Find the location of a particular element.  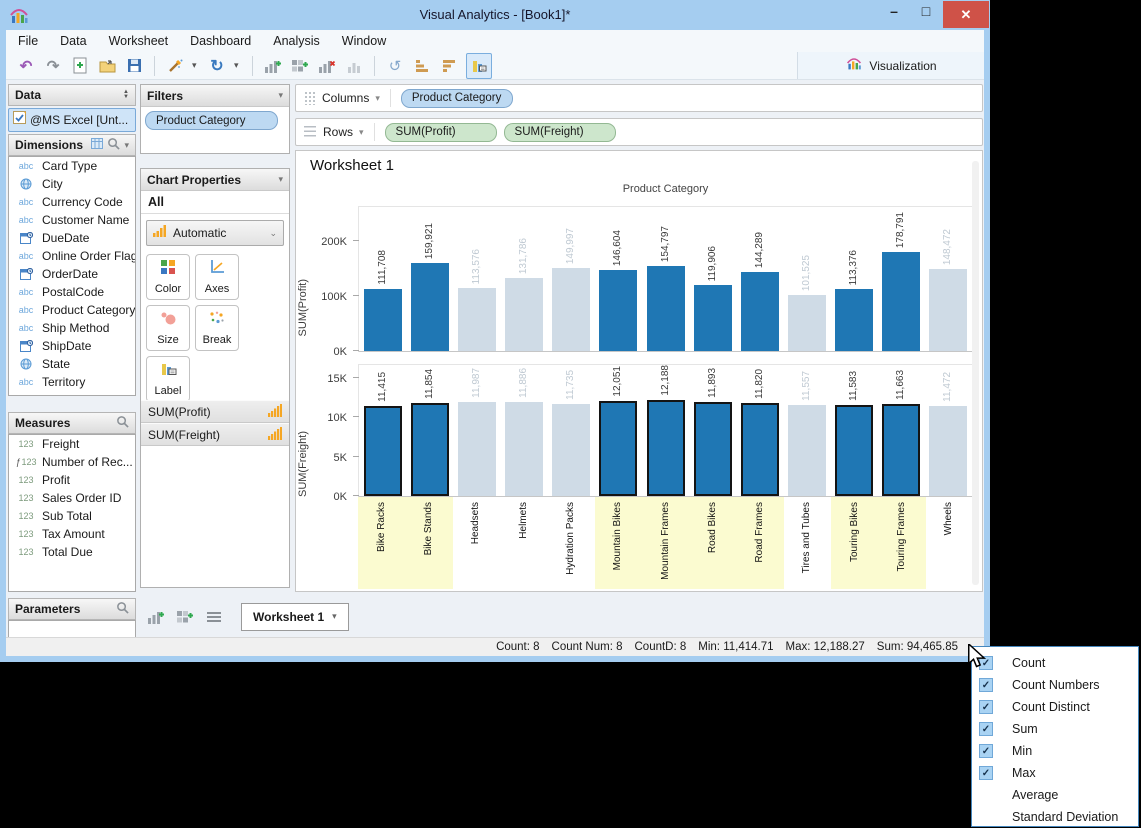

bar-sum-freight-touring-frames is located at coordinates (901, 450).